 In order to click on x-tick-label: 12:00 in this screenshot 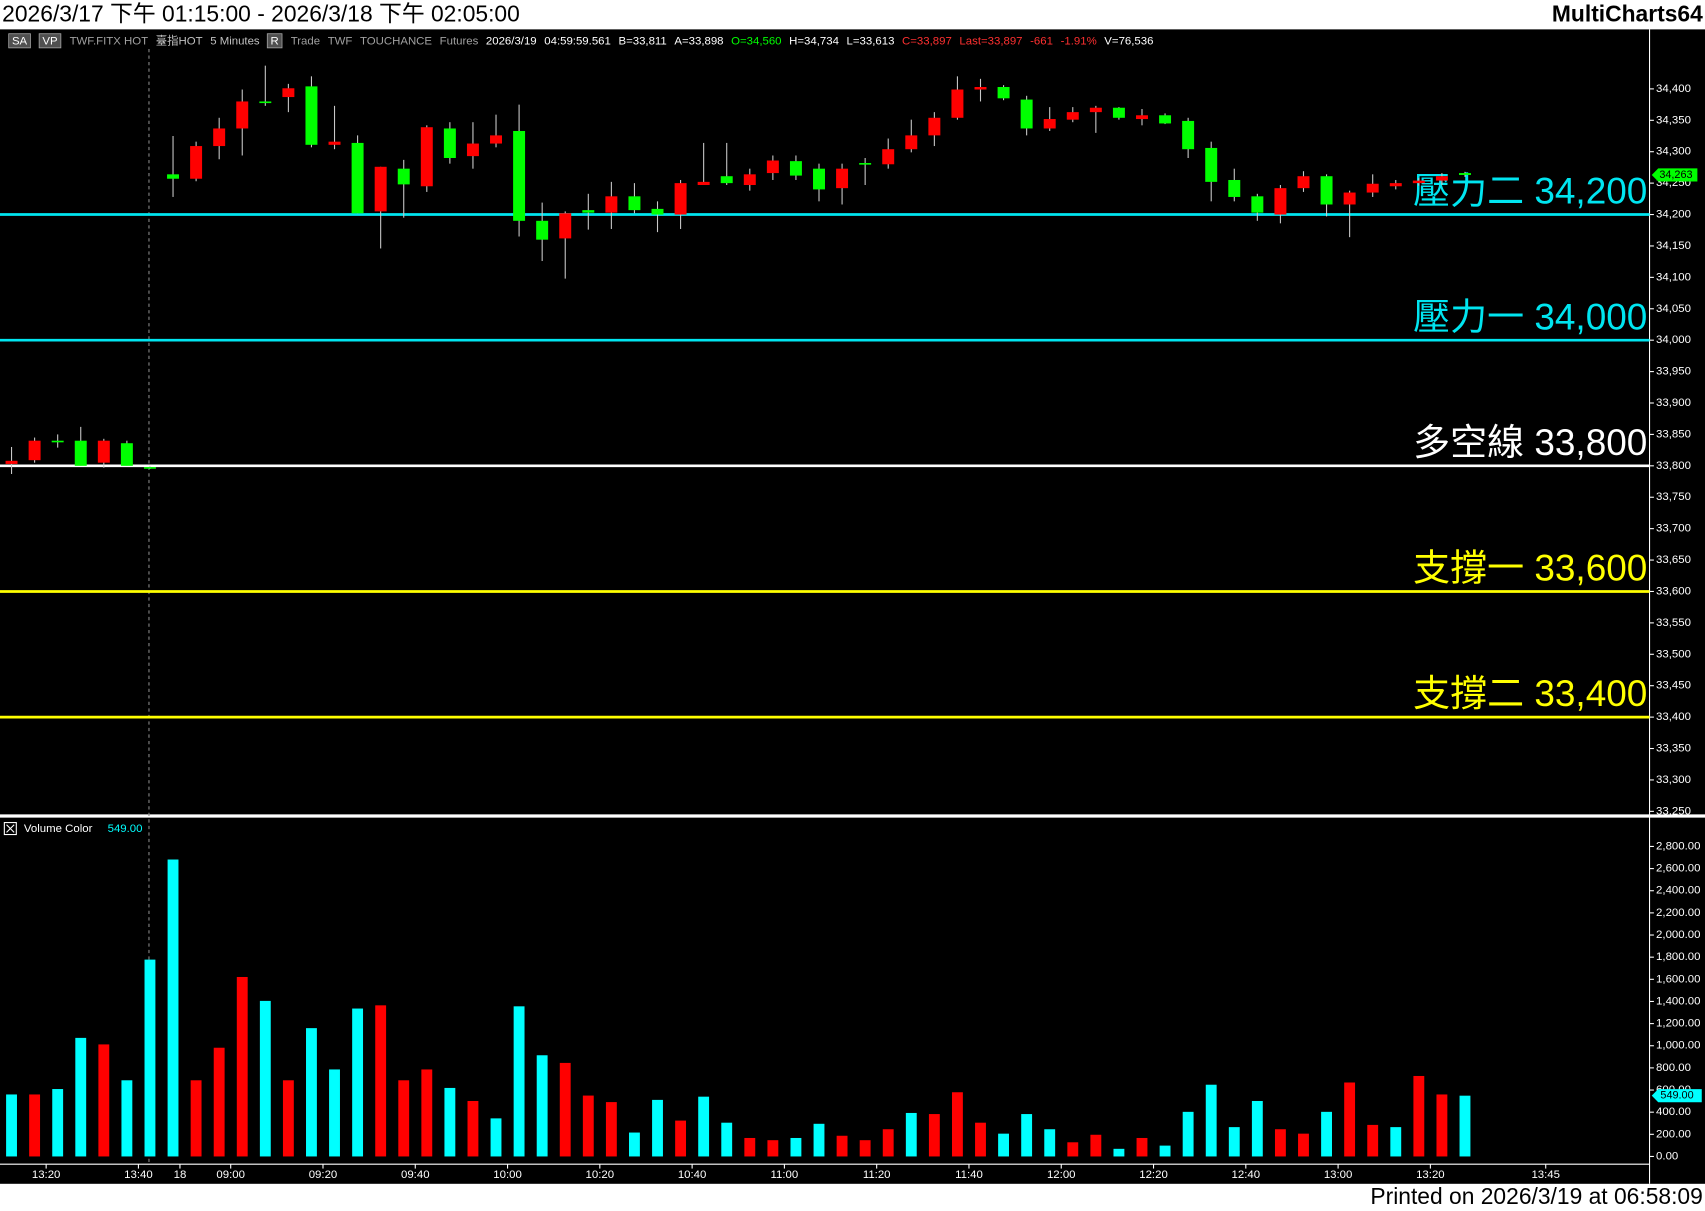, I will do `click(1061, 1175)`.